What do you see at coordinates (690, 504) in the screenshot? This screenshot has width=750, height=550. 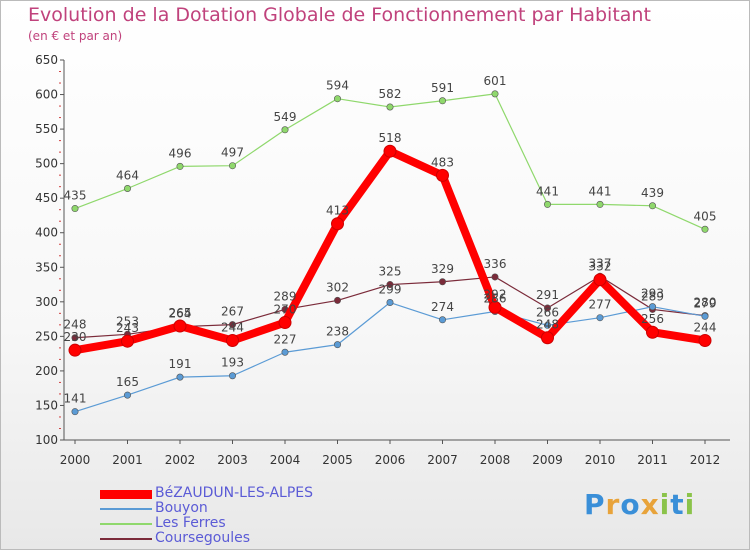 I see `logo-letter-6: i` at bounding box center [690, 504].